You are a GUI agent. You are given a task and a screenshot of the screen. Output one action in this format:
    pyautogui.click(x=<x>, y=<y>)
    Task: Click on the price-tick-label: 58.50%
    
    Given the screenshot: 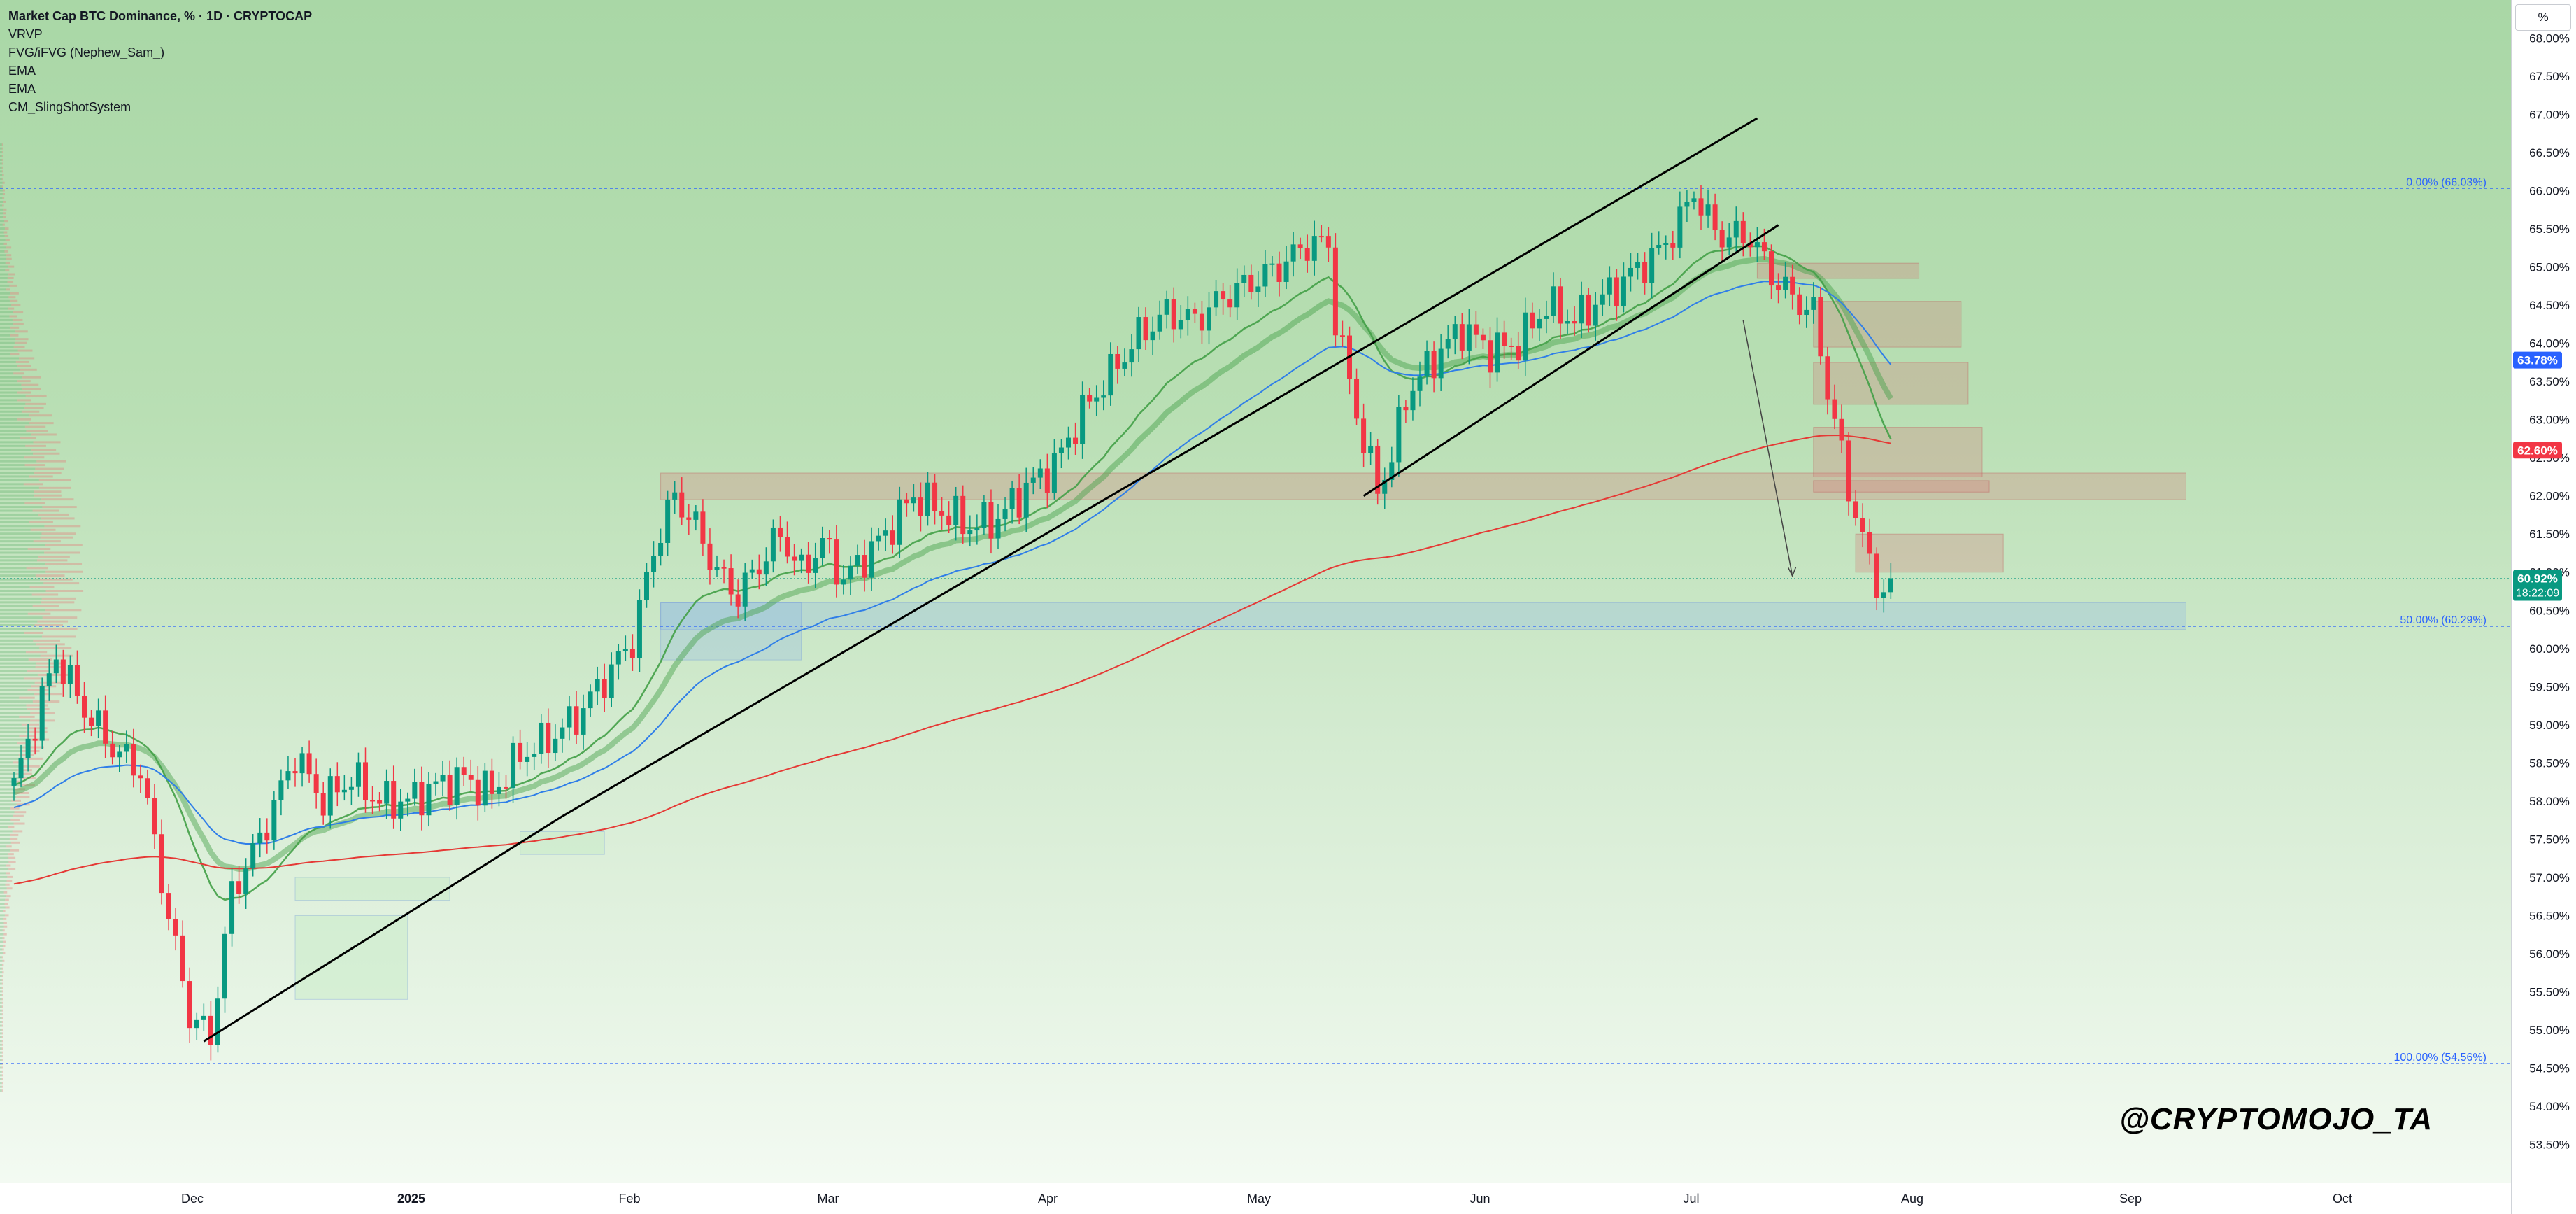 What is the action you would take?
    pyautogui.click(x=2549, y=763)
    